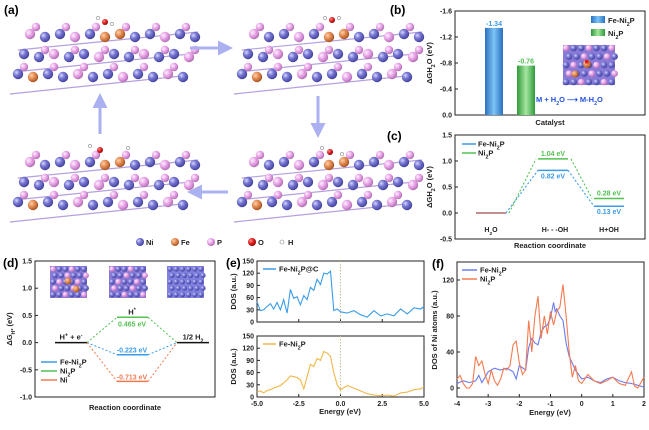 The height and width of the screenshot is (430, 649). What do you see at coordinates (550, 412) in the screenshot?
I see `x-axis-label: Energy (eV)` at bounding box center [550, 412].